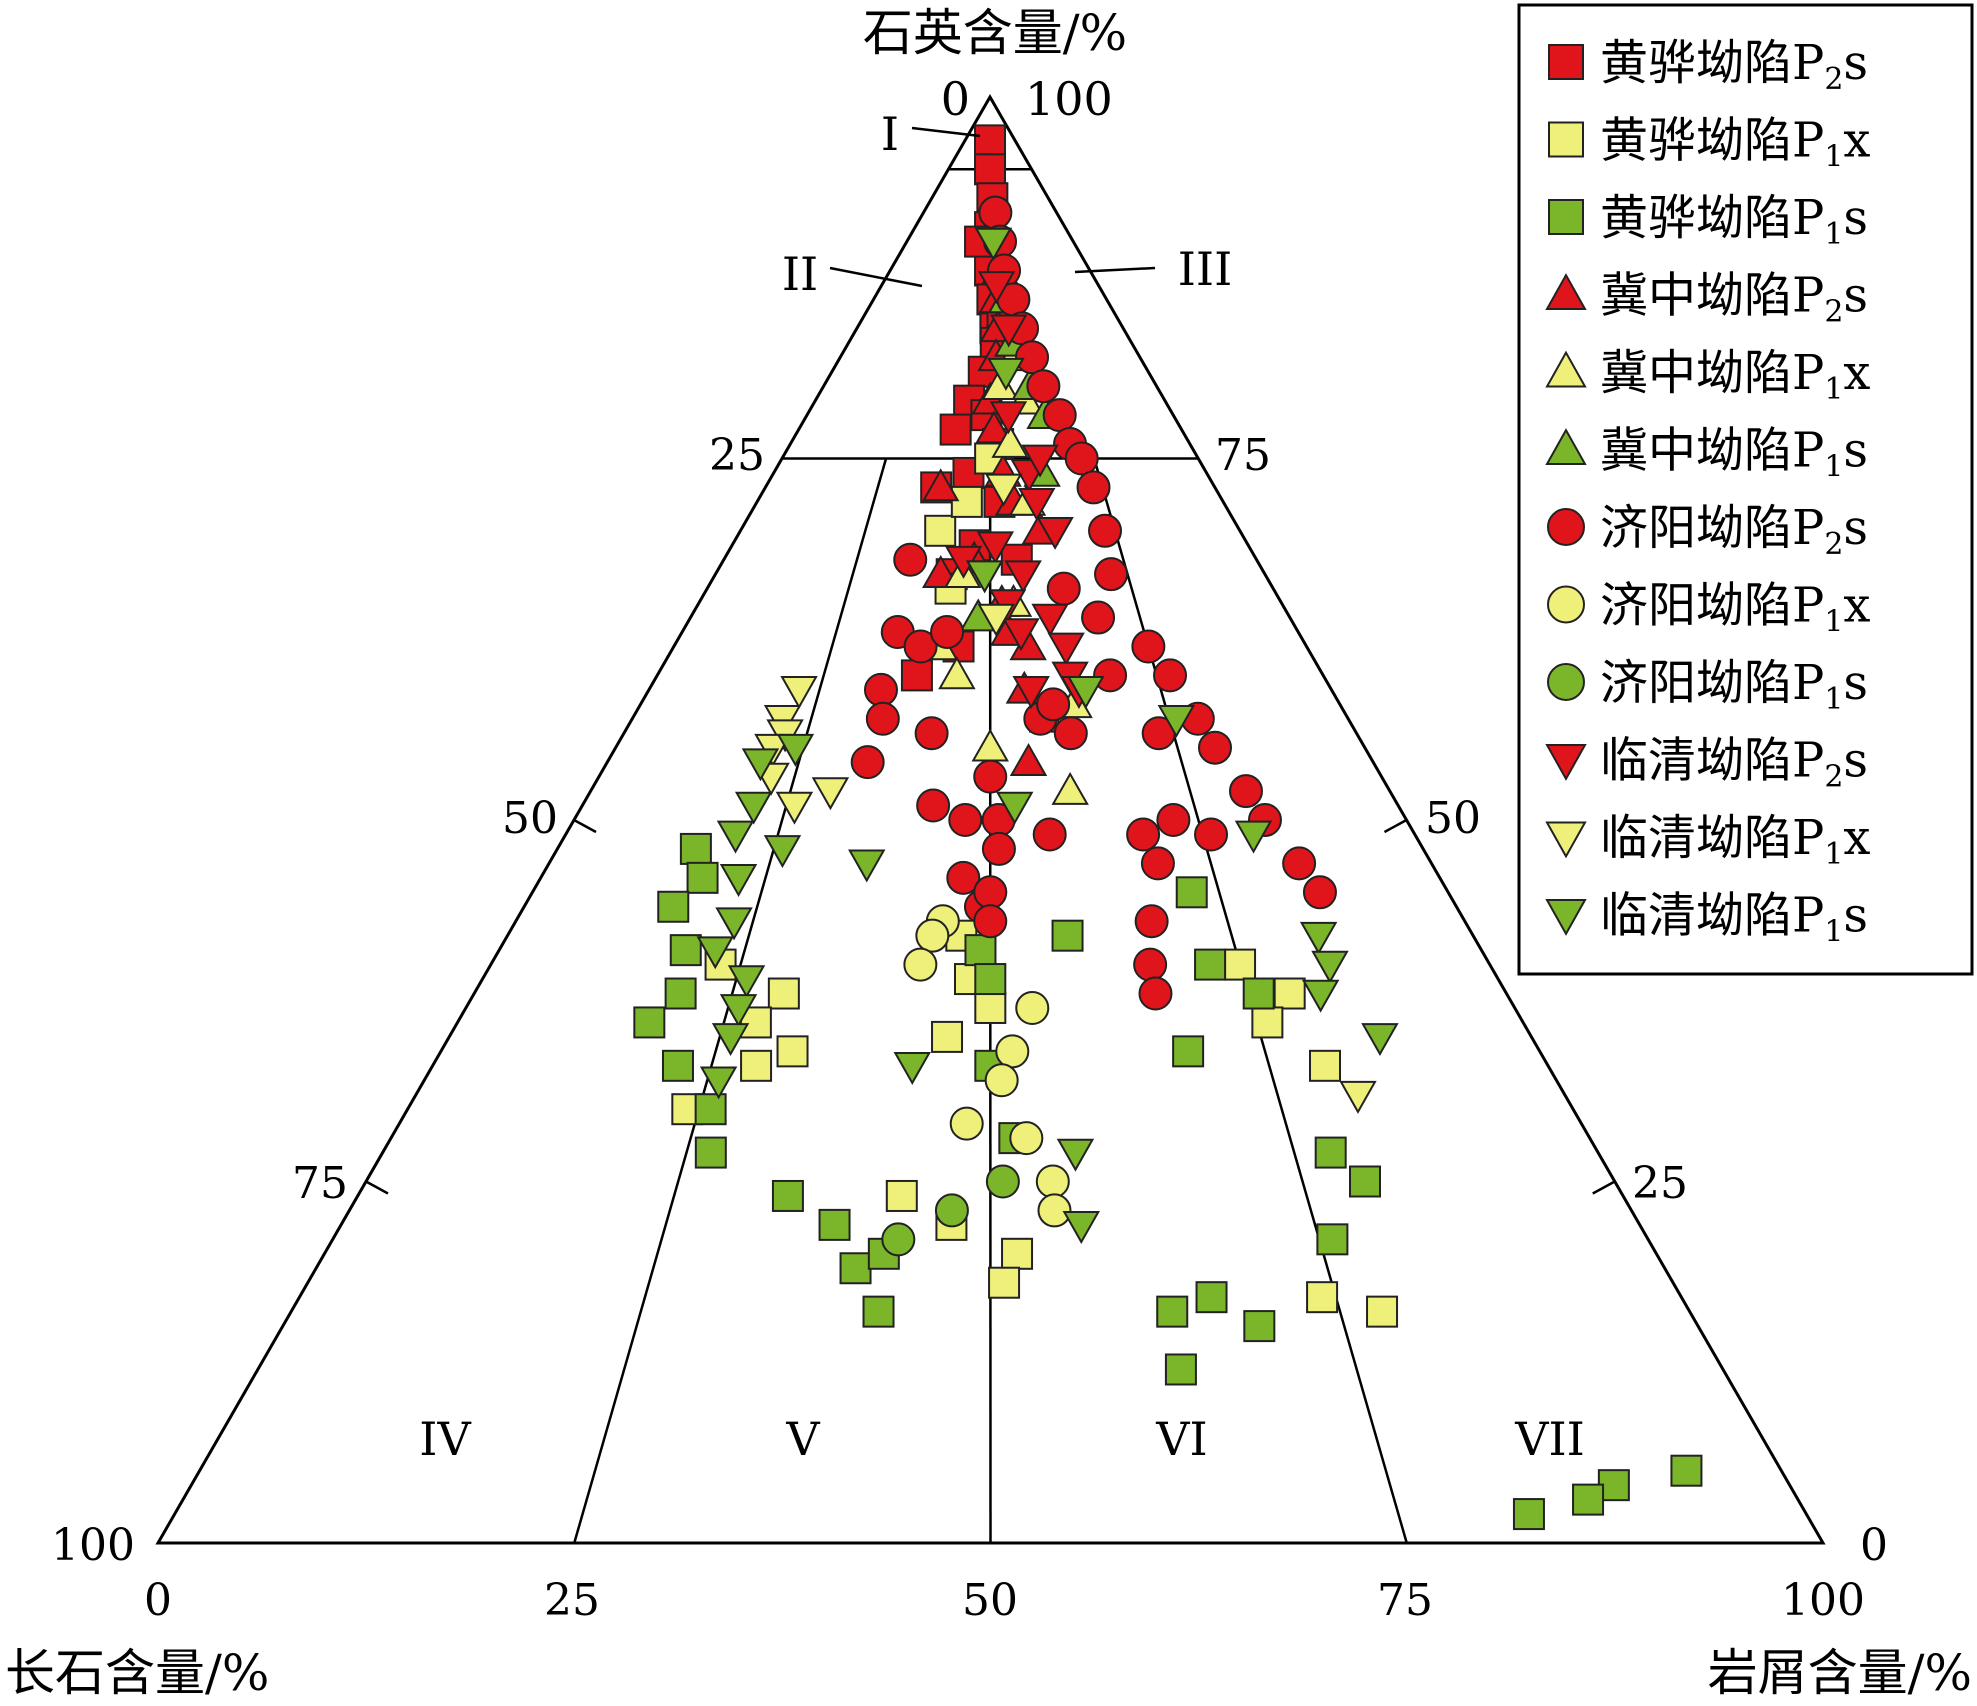  I want to click on left-tick-25: 25, so click(737, 455).